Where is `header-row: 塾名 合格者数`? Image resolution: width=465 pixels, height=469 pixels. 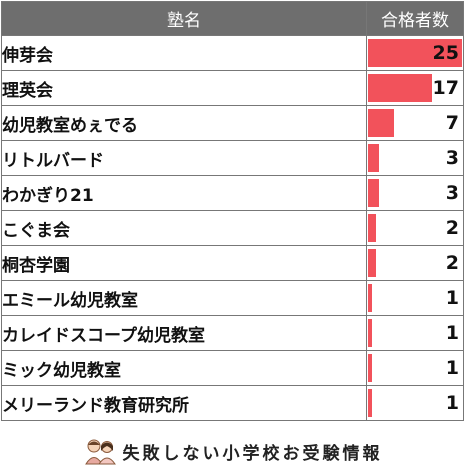 header-row: 塾名 合格者数 is located at coordinates (232, 18).